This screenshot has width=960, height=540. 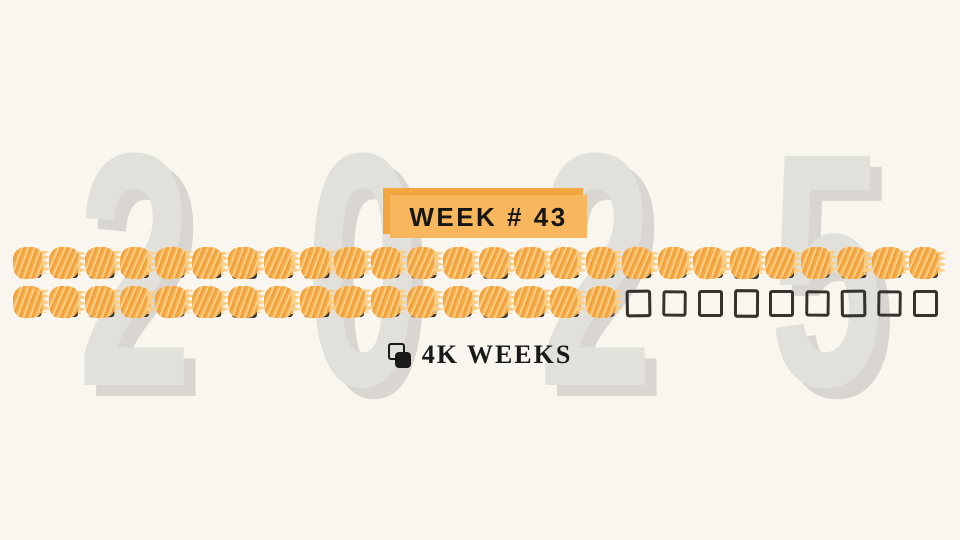 What do you see at coordinates (351, 263) in the screenshot?
I see `week-checkbox-10-checked` at bounding box center [351, 263].